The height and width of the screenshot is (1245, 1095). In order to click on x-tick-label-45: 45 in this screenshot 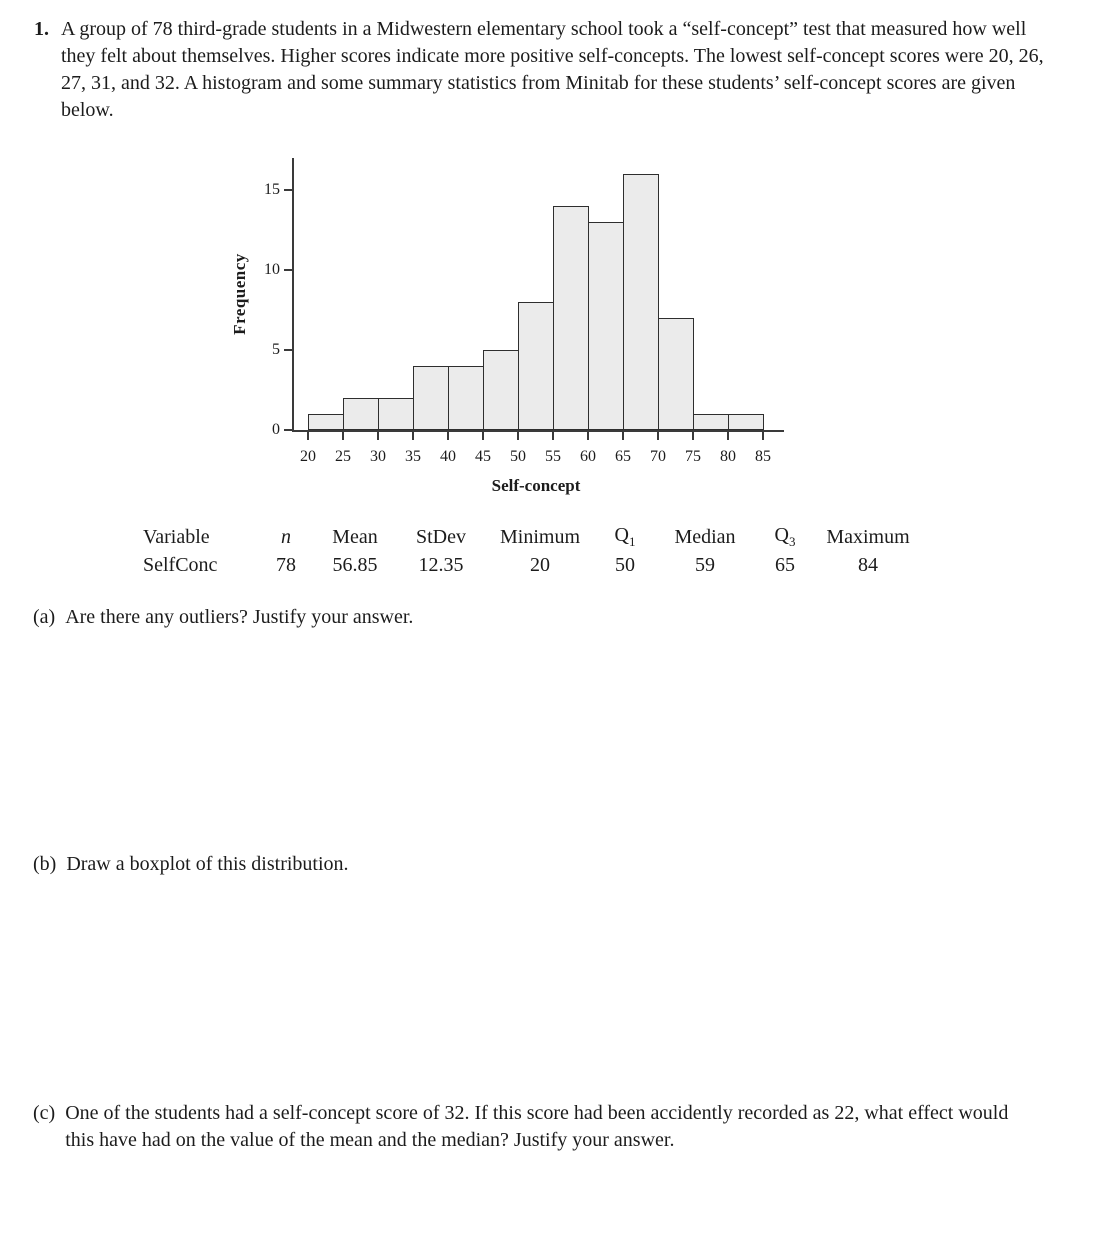, I will do `click(483, 456)`.